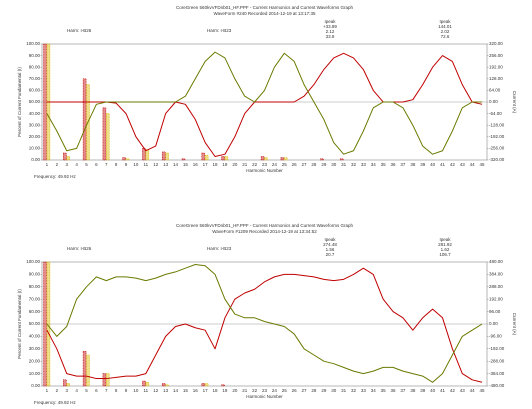 This screenshot has width=532, height=409. I want to click on x-tick-label: 1, so click(47, 164).